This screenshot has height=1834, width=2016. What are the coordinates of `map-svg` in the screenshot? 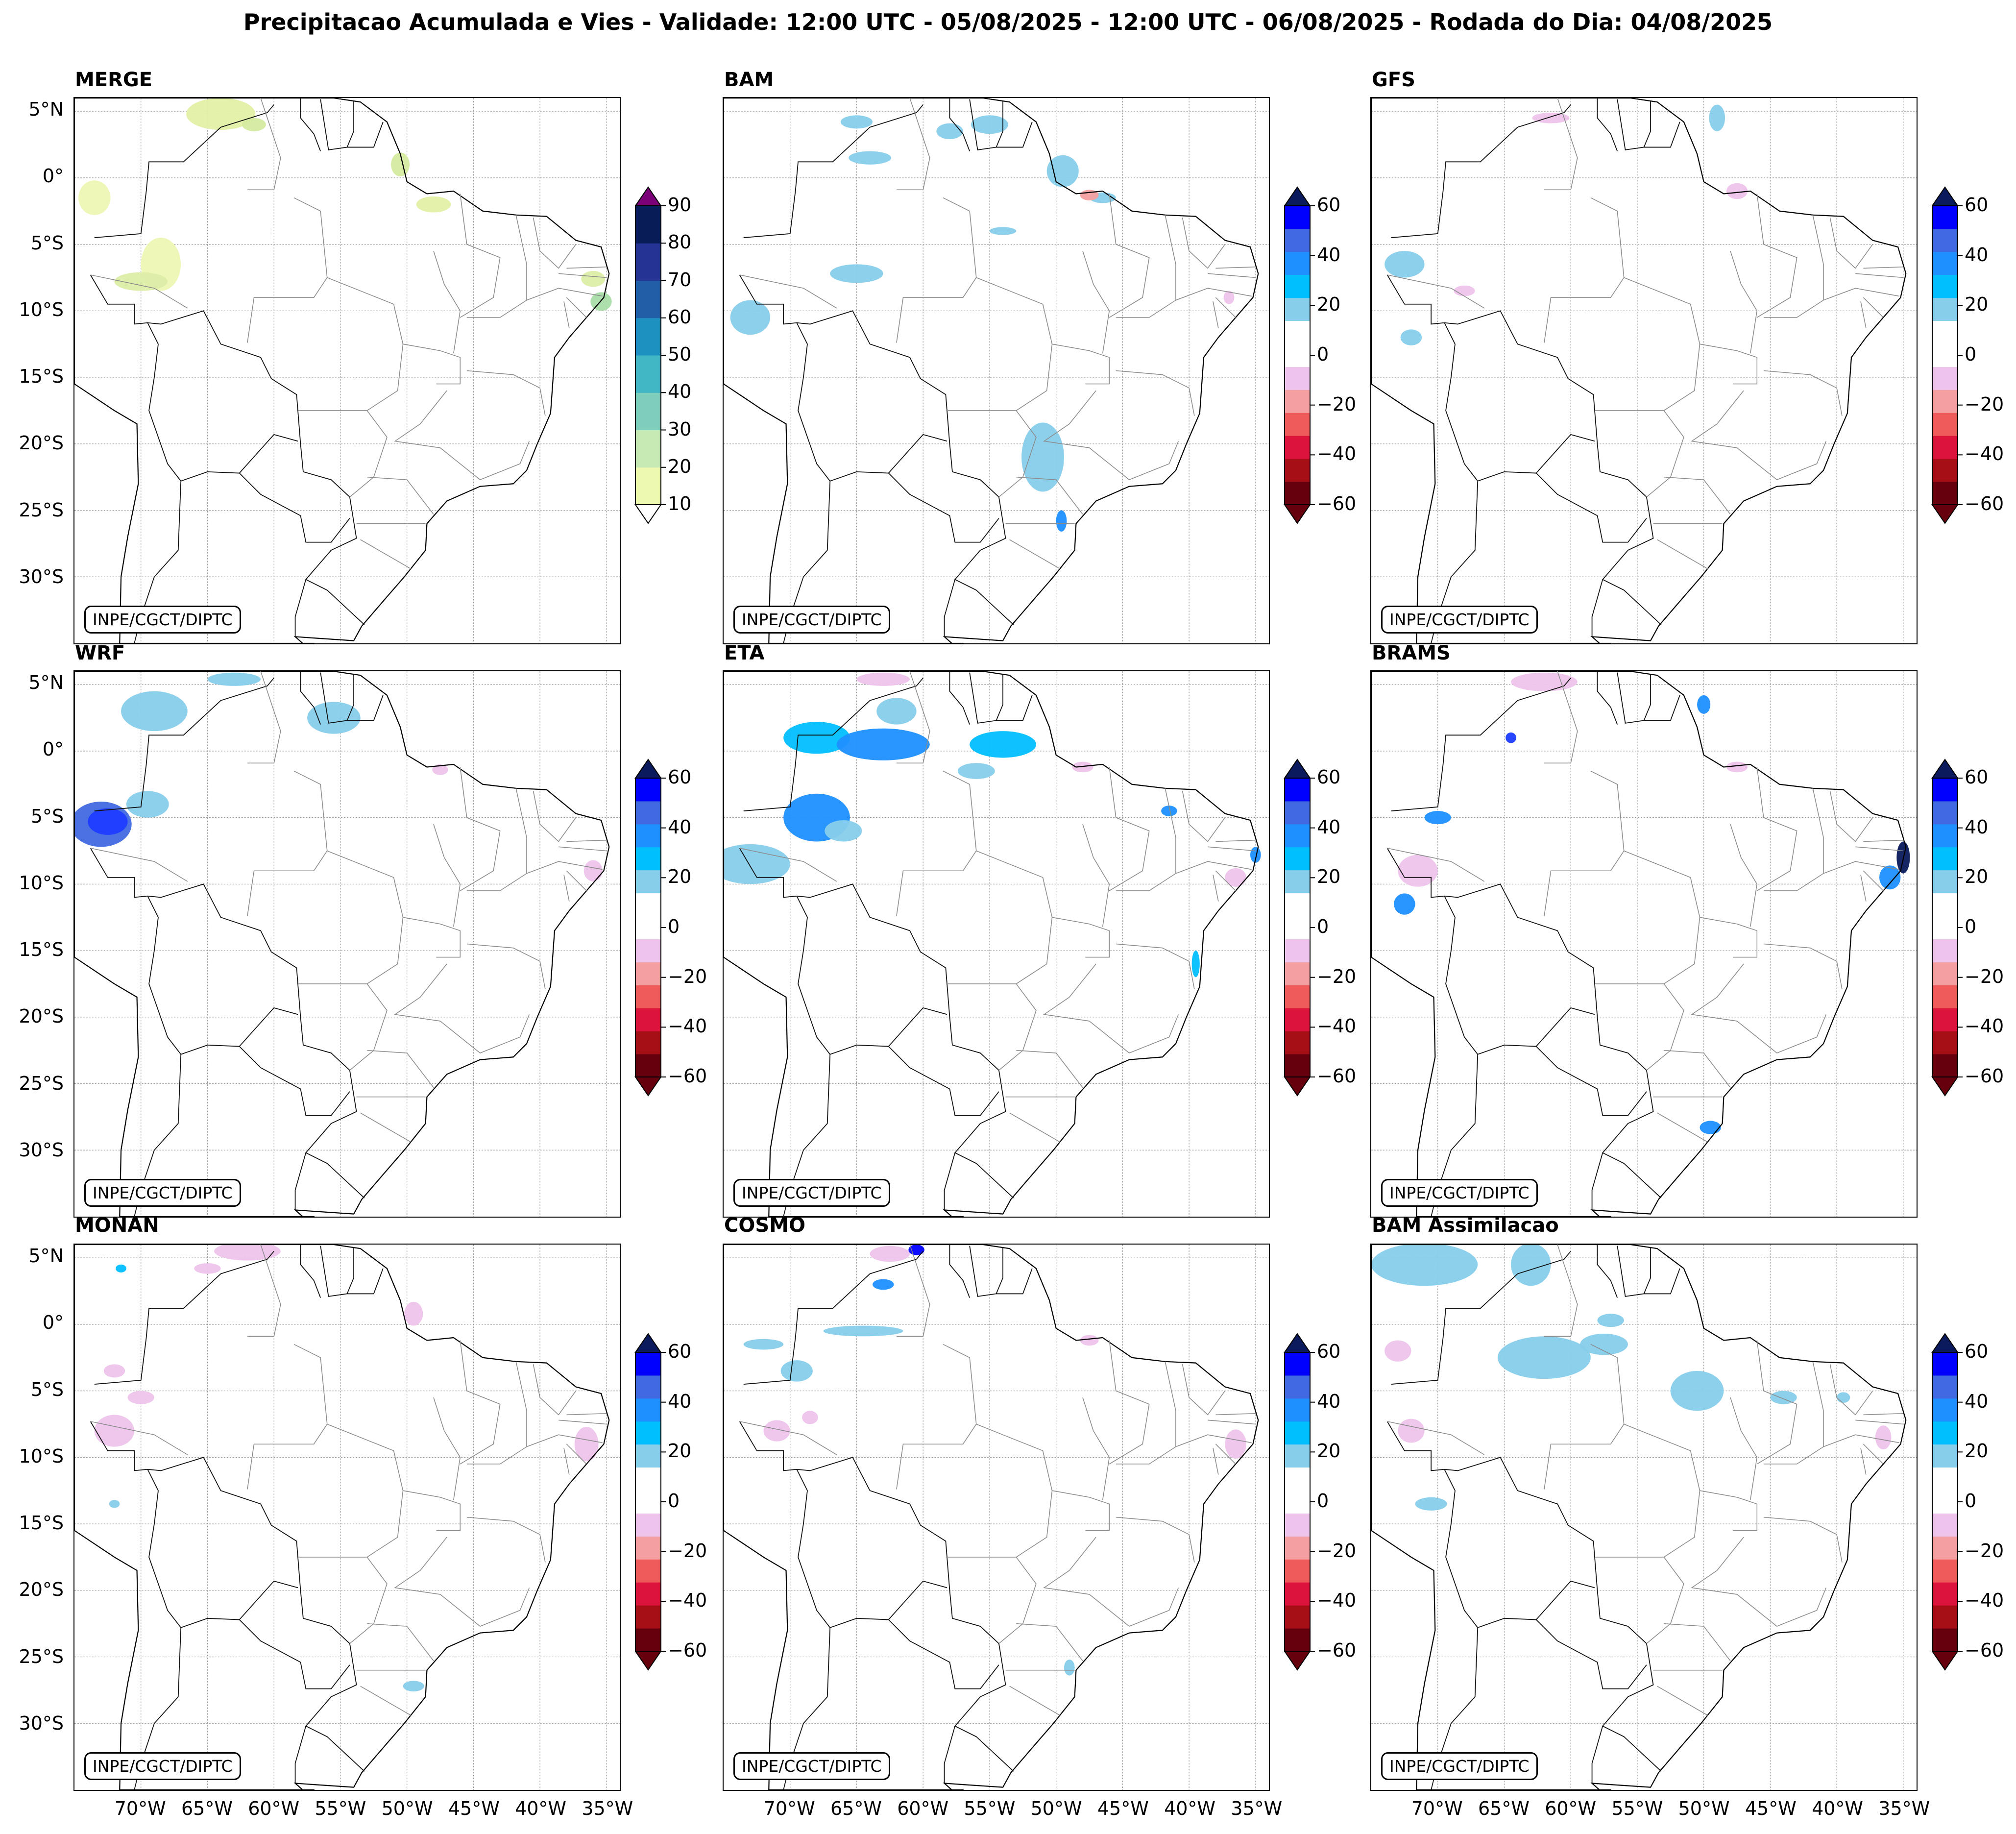 It's located at (1644, 1518).